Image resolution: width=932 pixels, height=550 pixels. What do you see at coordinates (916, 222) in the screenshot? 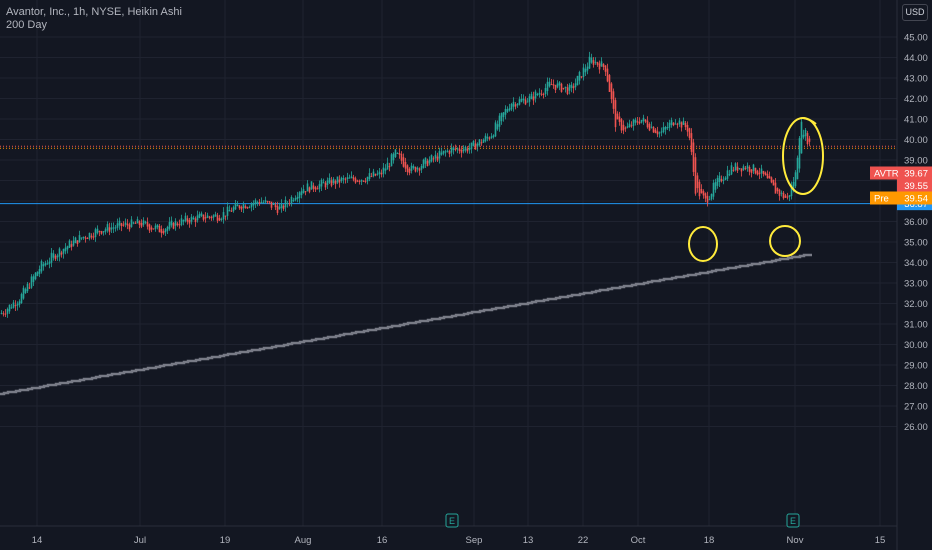
I see `y-tick-label: 36.00` at bounding box center [916, 222].